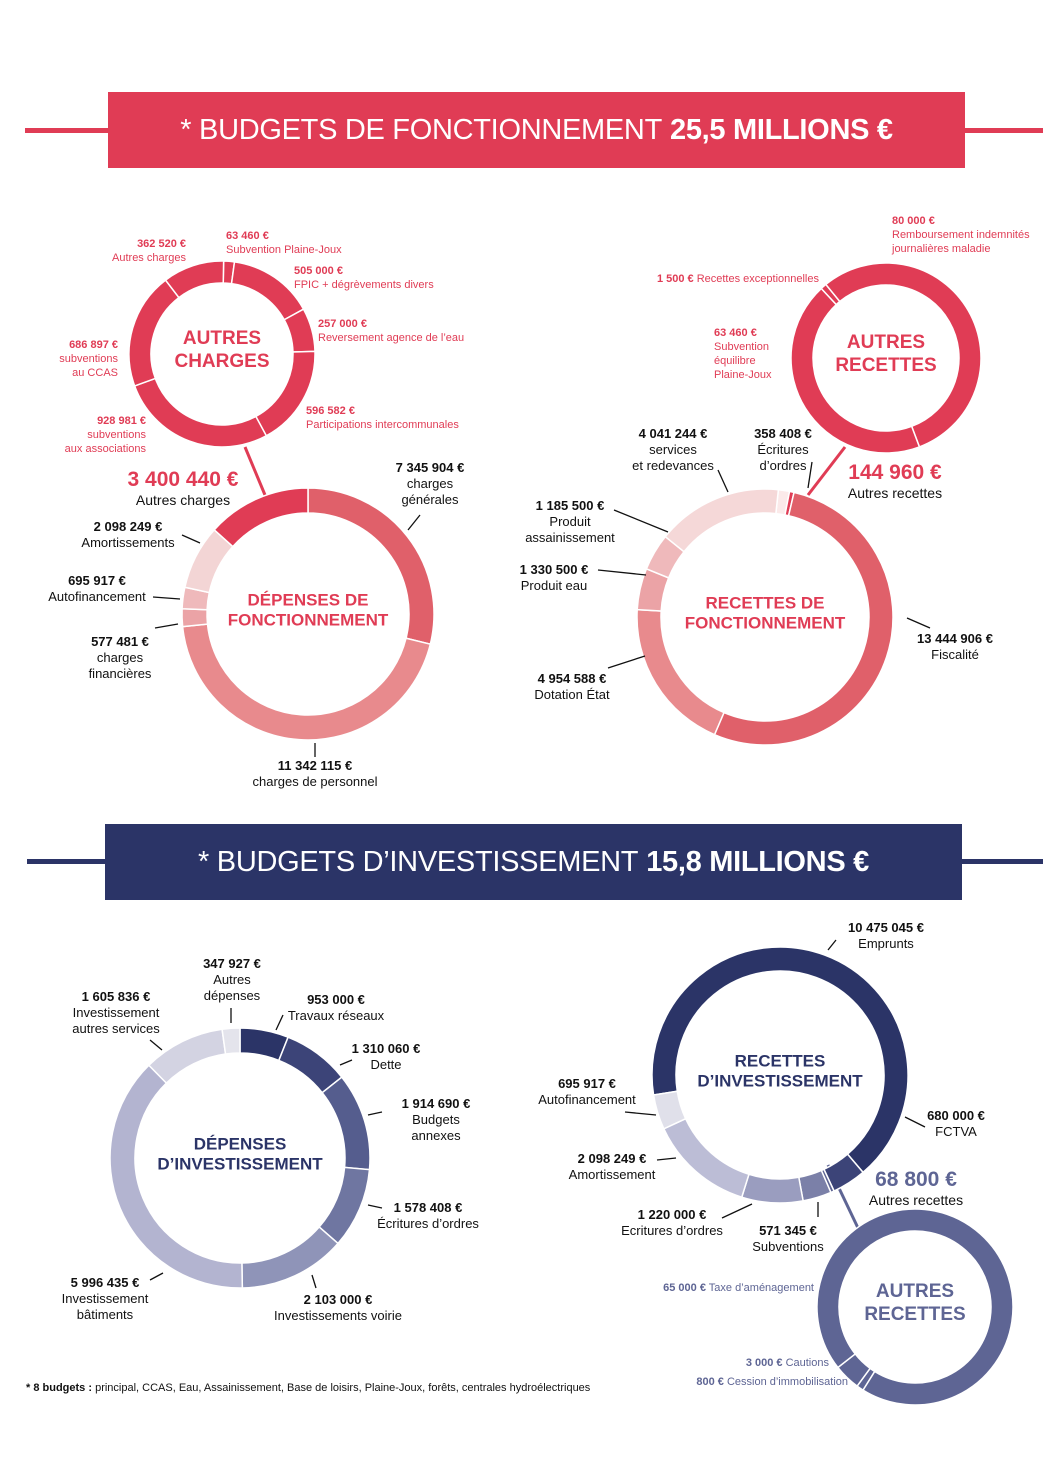  Describe the element at coordinates (672, 1230) in the screenshot. I see `segment-name: Ecritures d’ordres` at that location.